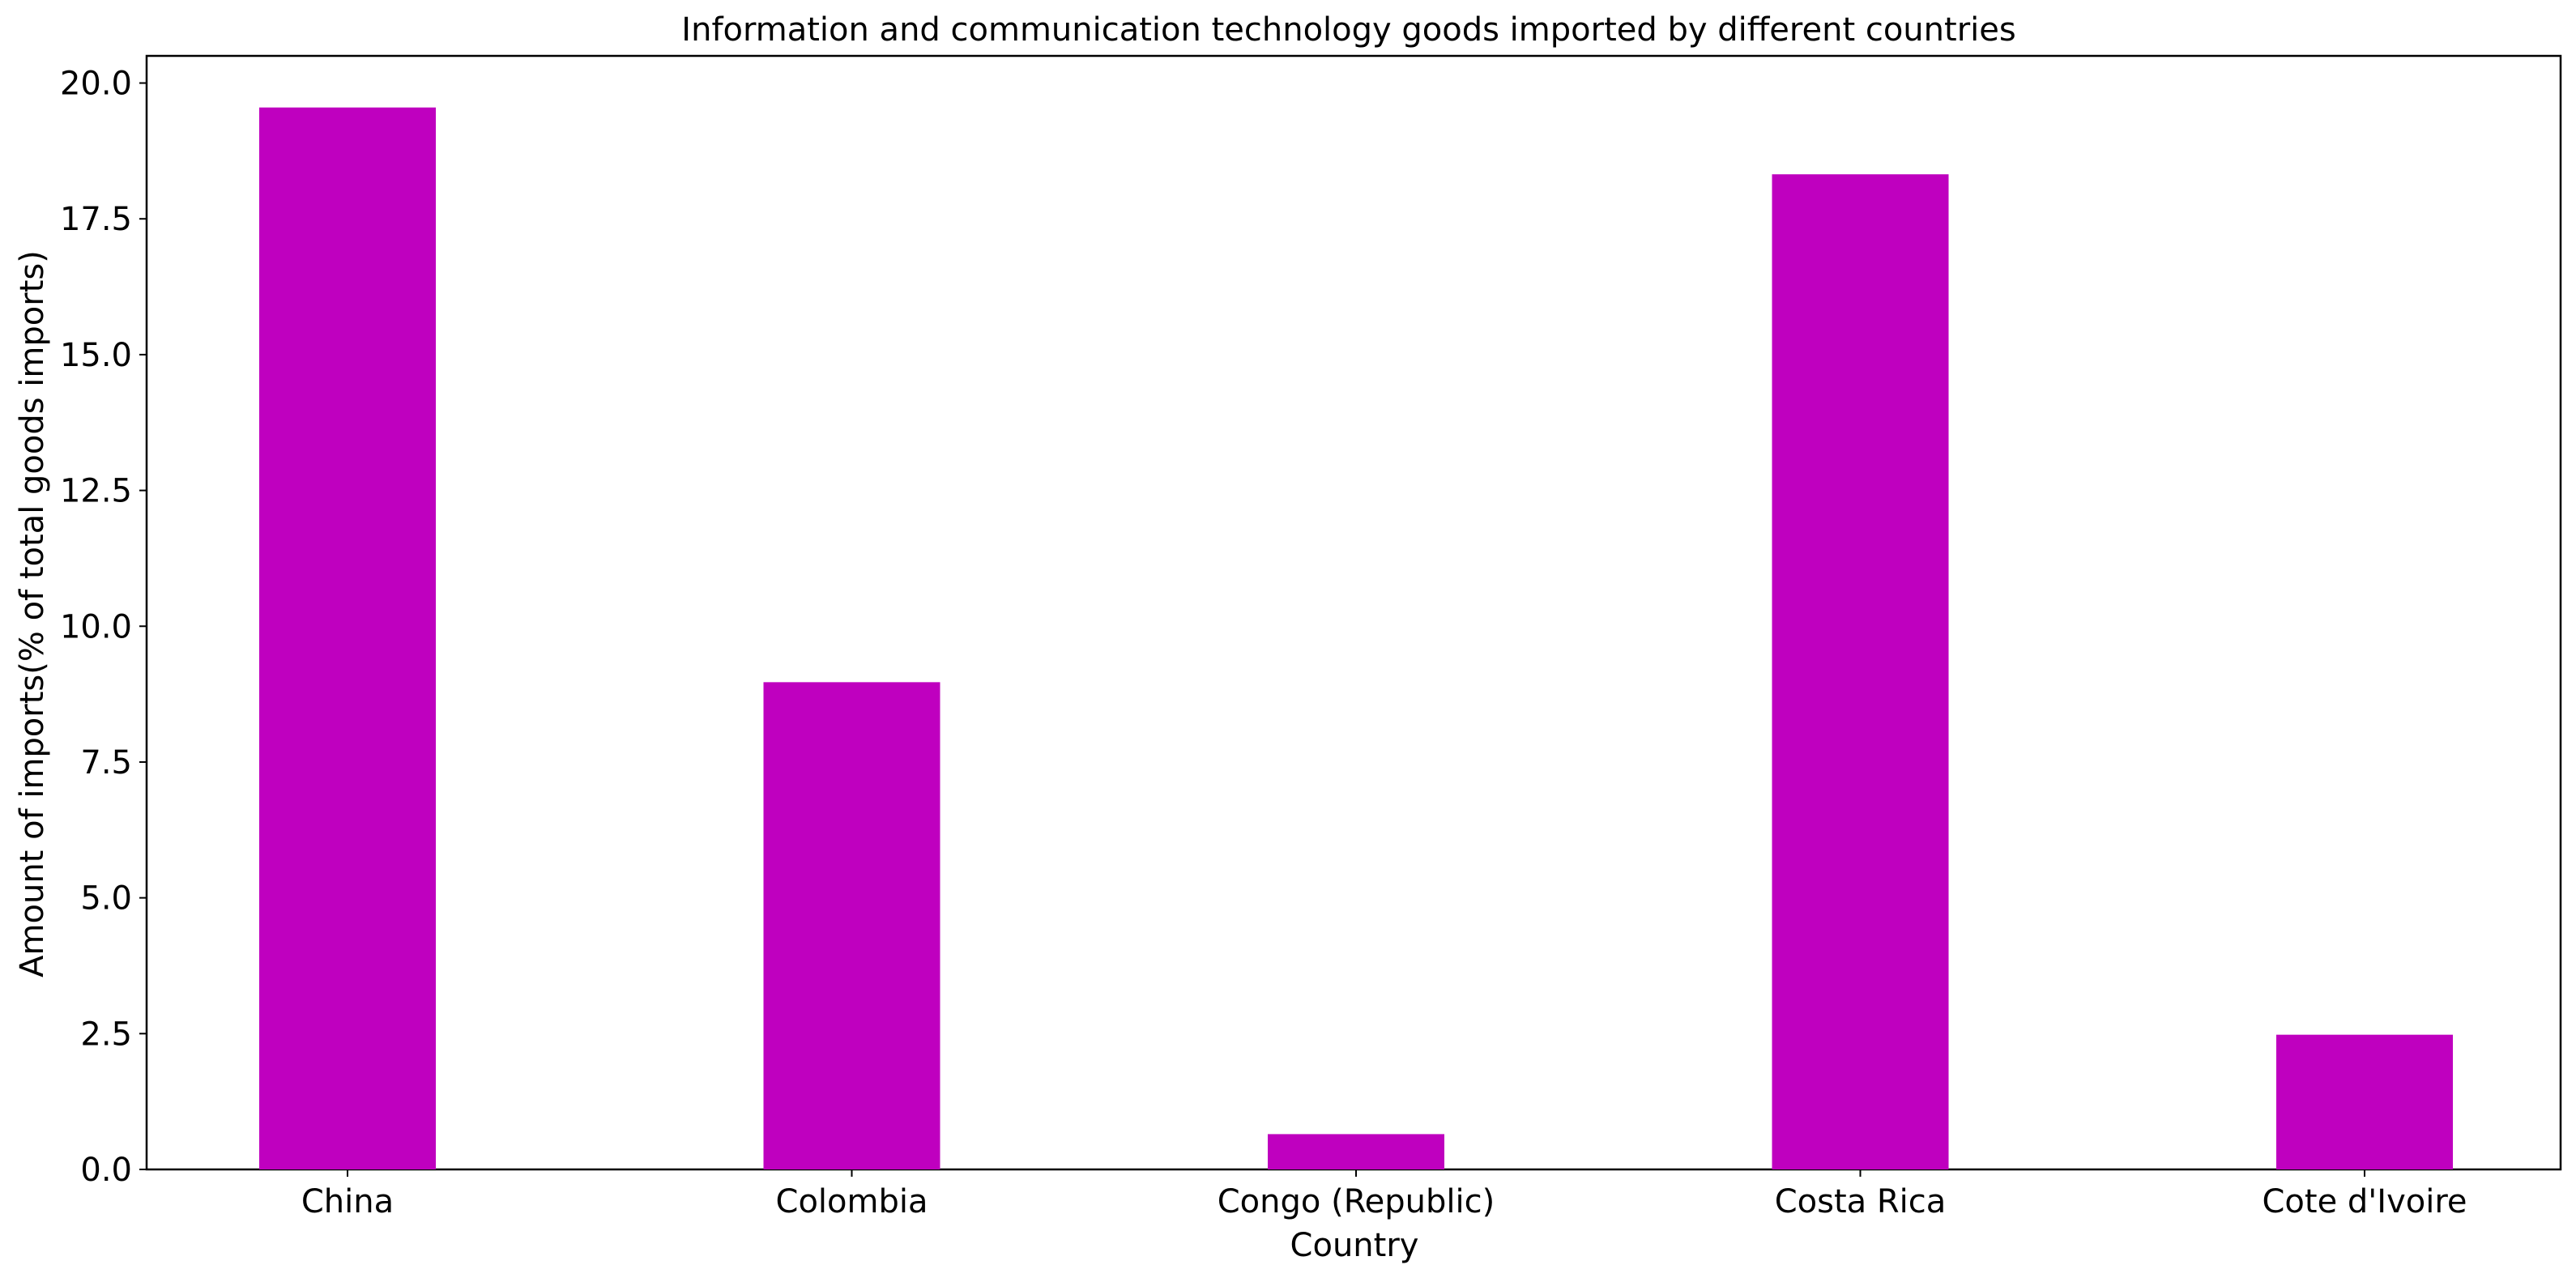 This screenshot has height=1282, width=2576. Describe the element at coordinates (96, 219) in the screenshot. I see `y-tick-label: 17.5` at that location.